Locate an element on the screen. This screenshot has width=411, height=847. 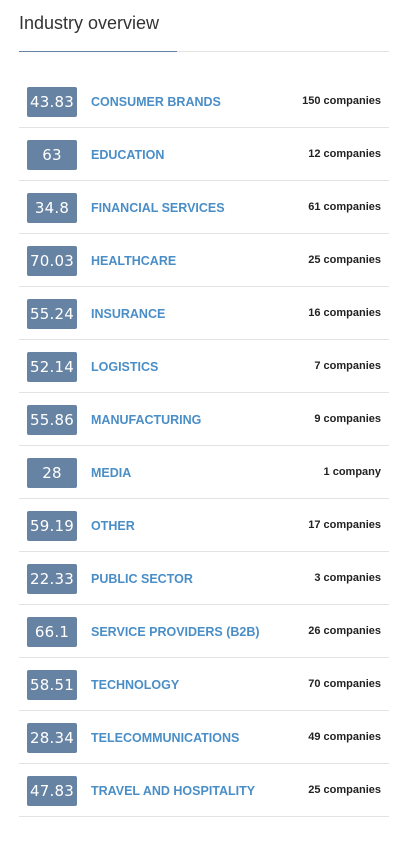
company-count: 61 companies is located at coordinates (344, 207).